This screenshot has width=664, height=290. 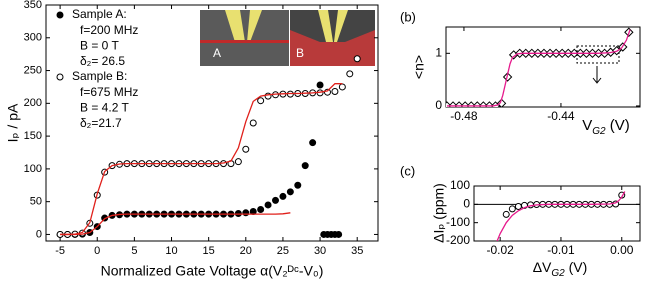 I want to click on panel-label: (c), so click(x=407, y=170).